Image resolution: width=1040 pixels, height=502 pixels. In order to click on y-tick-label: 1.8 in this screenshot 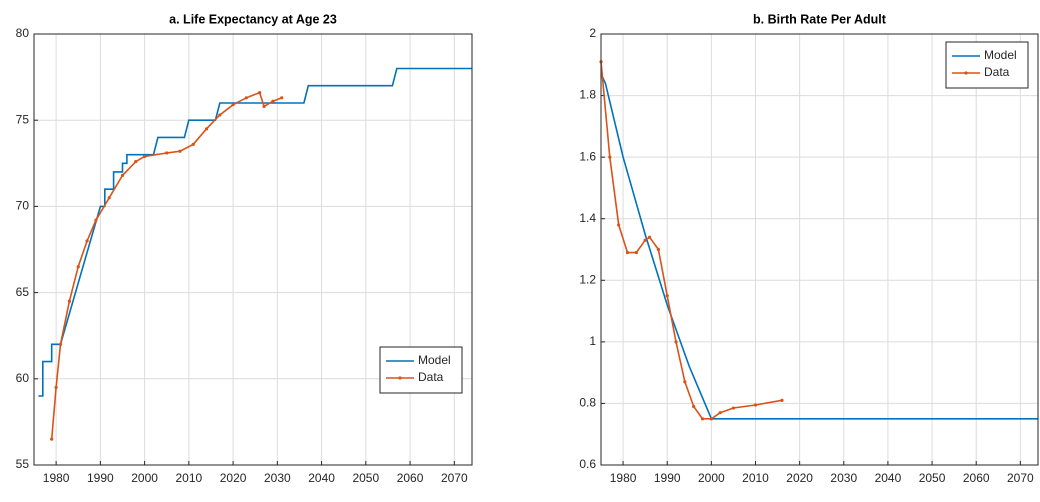, I will do `click(587, 95)`.